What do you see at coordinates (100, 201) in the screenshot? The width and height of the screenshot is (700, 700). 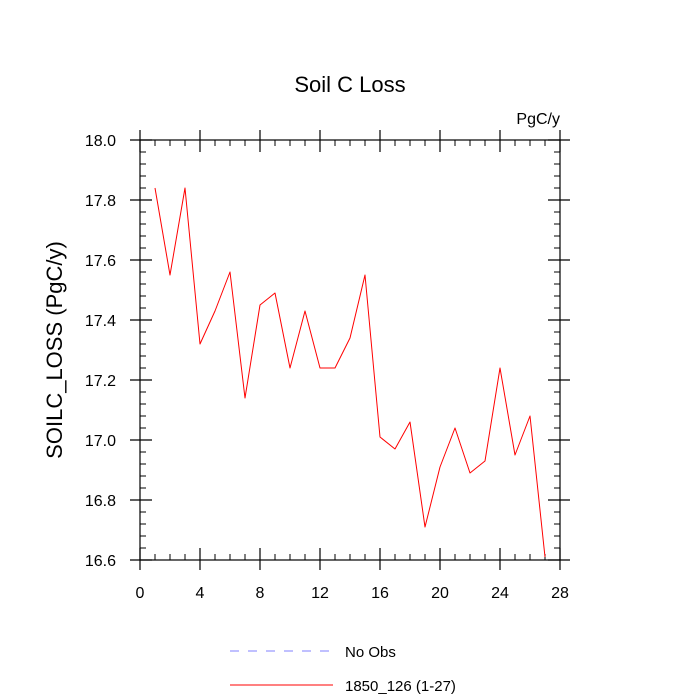 I see `y-tick-label: 17.8` at bounding box center [100, 201].